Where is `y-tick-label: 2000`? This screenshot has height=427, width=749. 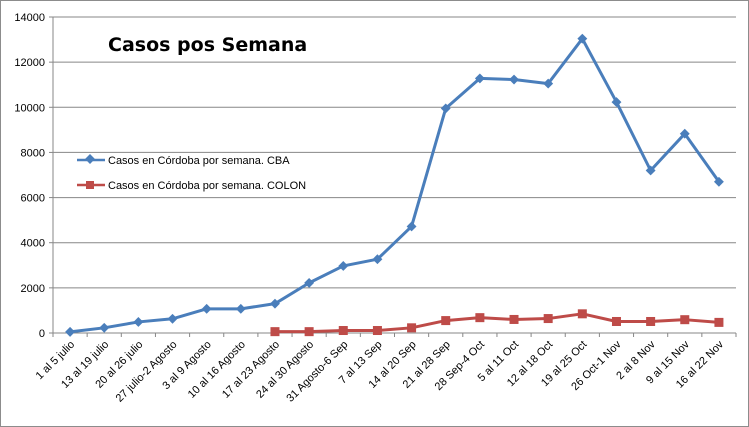
y-tick-label: 2000 is located at coordinates (33, 289).